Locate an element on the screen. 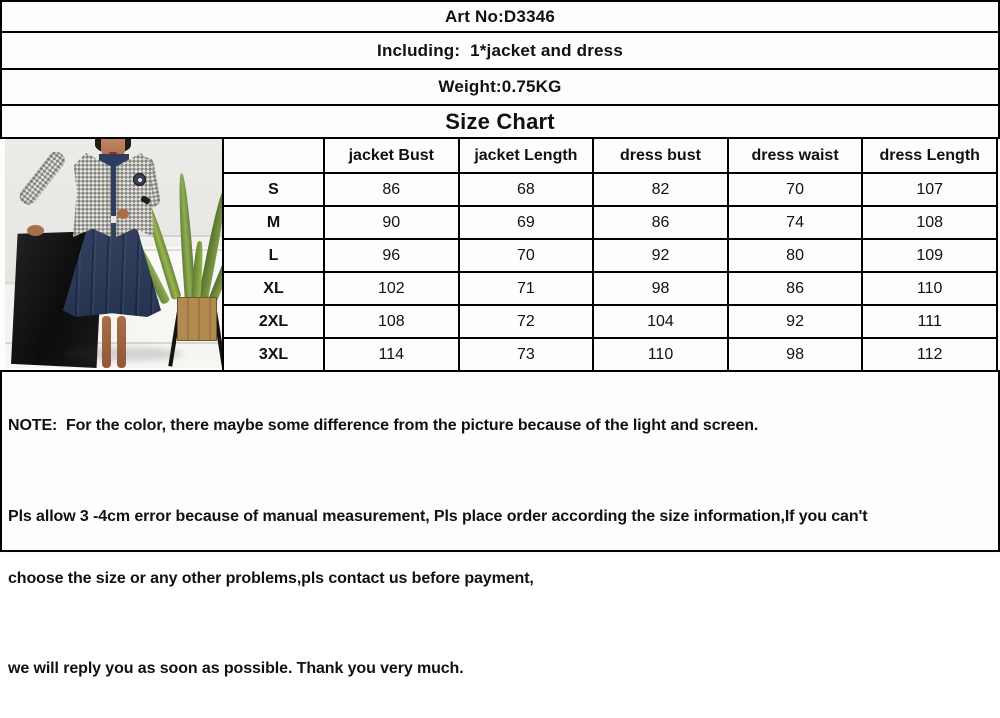  cell-value: 69 is located at coordinates (526, 222).